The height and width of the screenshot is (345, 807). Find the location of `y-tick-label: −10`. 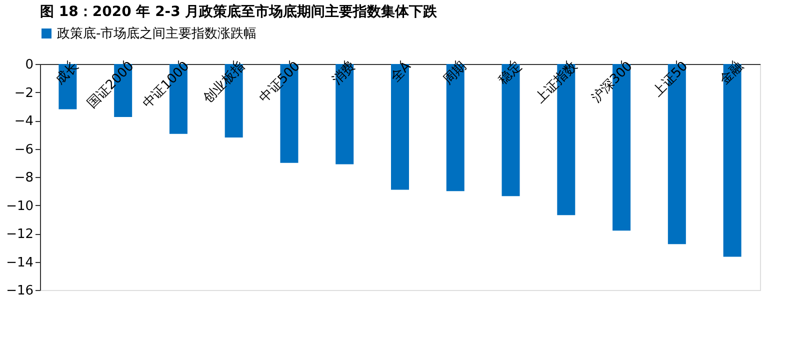

y-tick-label: −10 is located at coordinates (20, 206).